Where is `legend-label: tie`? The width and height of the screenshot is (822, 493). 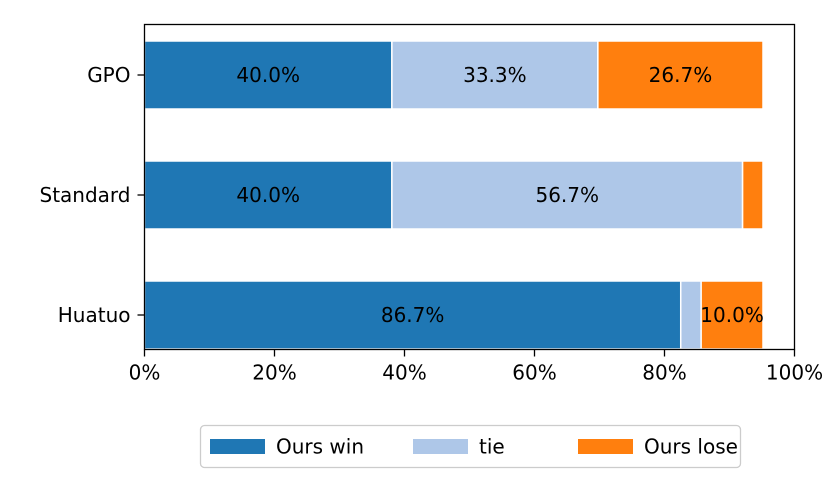
legend-label: tie is located at coordinates (492, 447).